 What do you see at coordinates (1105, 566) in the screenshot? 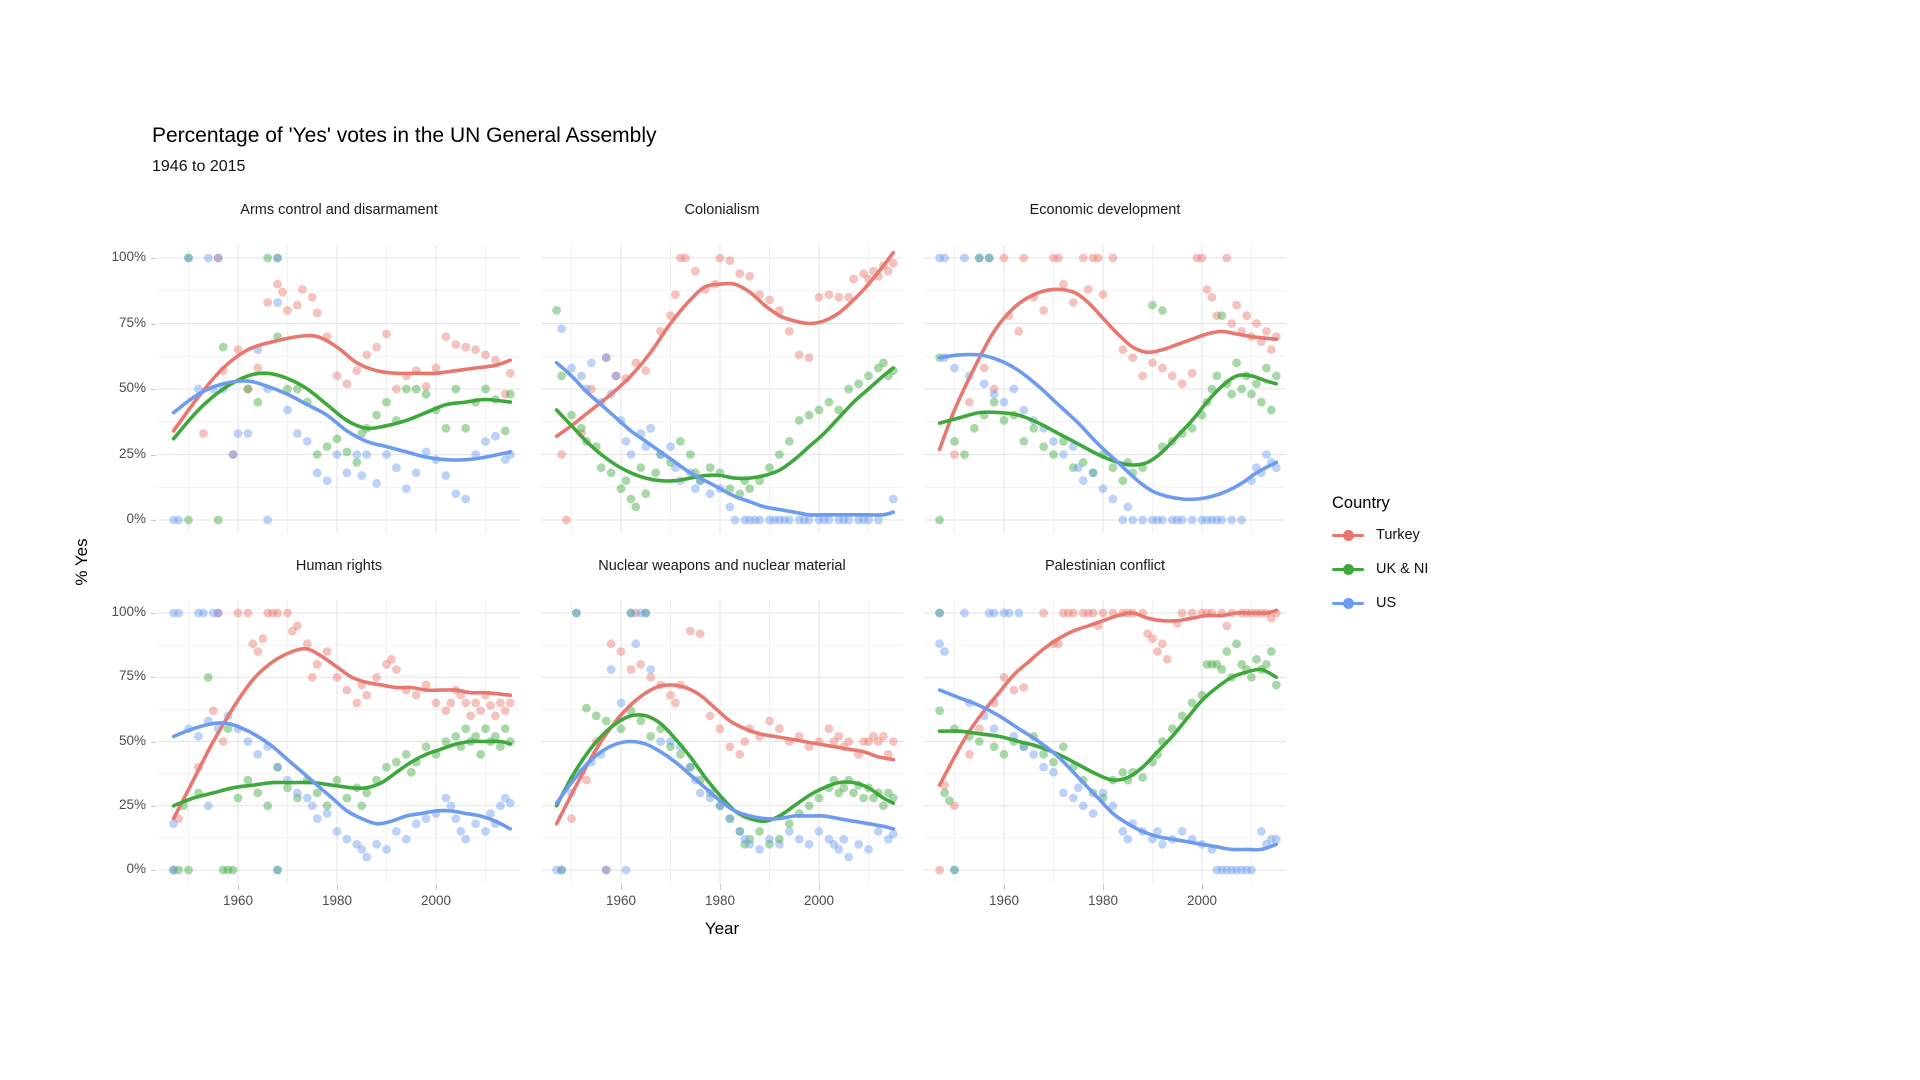
I see `facet-title-palestinian-conflict: Palestinian conflict` at bounding box center [1105, 566].